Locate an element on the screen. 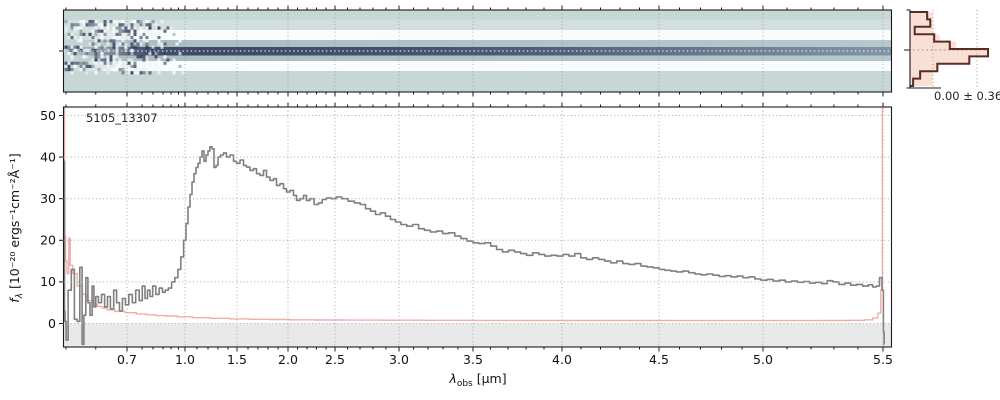 This screenshot has height=400, width=1000. x-tick-label: 1.5 is located at coordinates (237, 359).